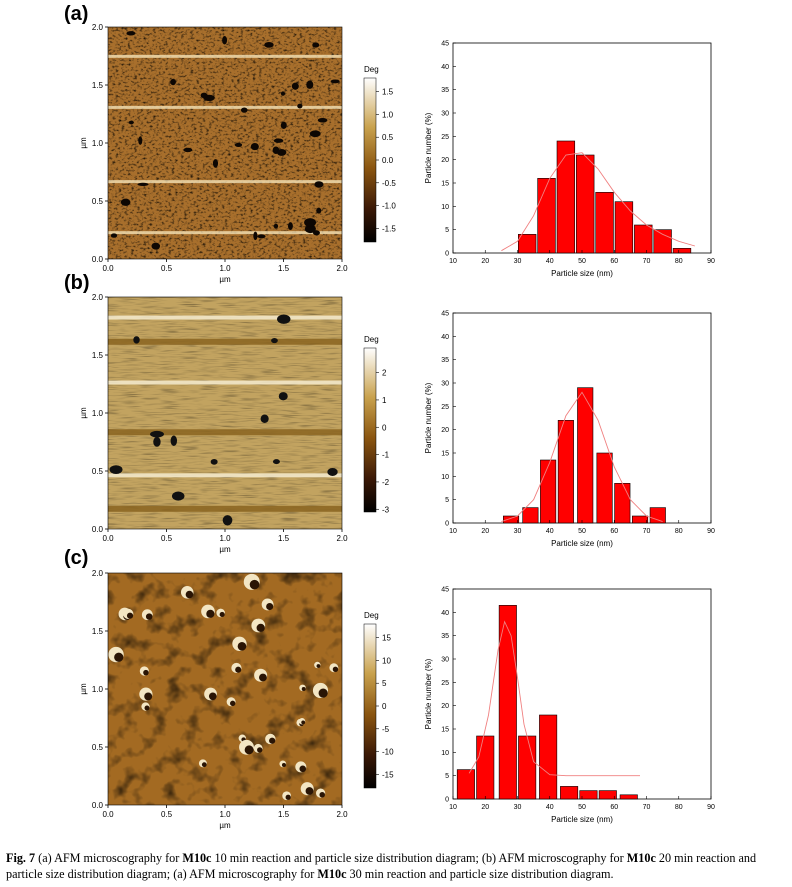  Describe the element at coordinates (98, 297) in the screenshot. I see `afm-ytick-label: 2.0` at that location.